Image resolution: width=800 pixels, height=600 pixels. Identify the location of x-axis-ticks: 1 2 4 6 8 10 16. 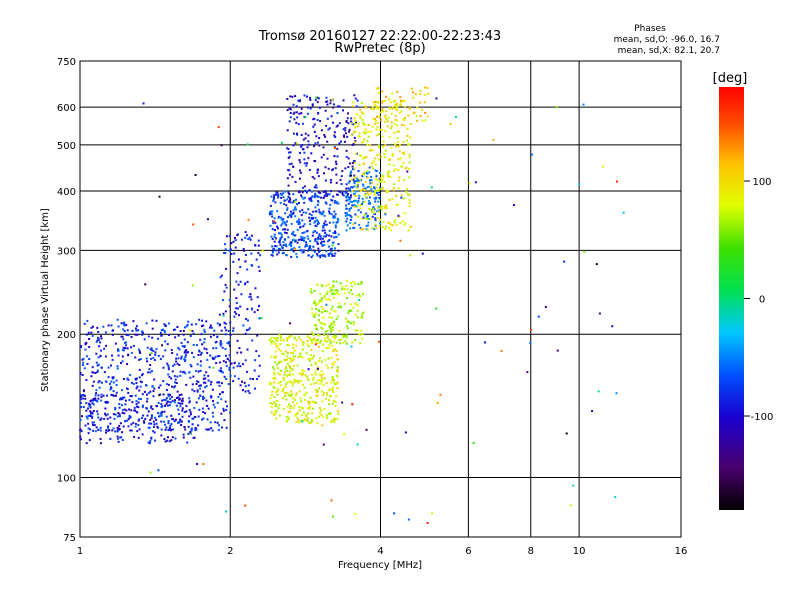
(382, 551).